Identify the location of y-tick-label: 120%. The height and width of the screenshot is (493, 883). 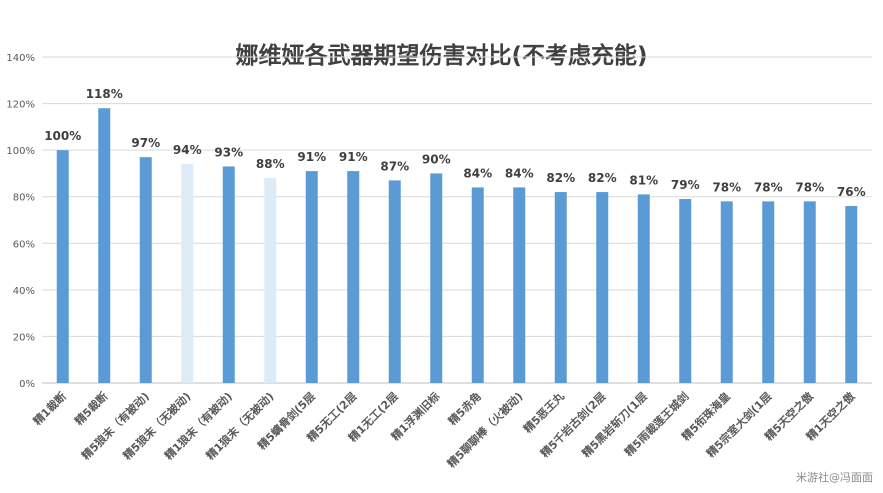
(20, 105).